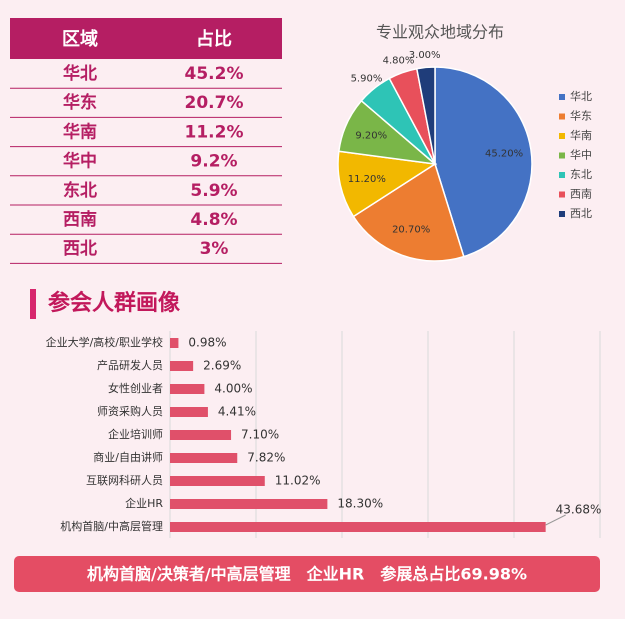 The width and height of the screenshot is (625, 619). What do you see at coordinates (214, 39) in the screenshot?
I see `table-header-cell: 占比` at bounding box center [214, 39].